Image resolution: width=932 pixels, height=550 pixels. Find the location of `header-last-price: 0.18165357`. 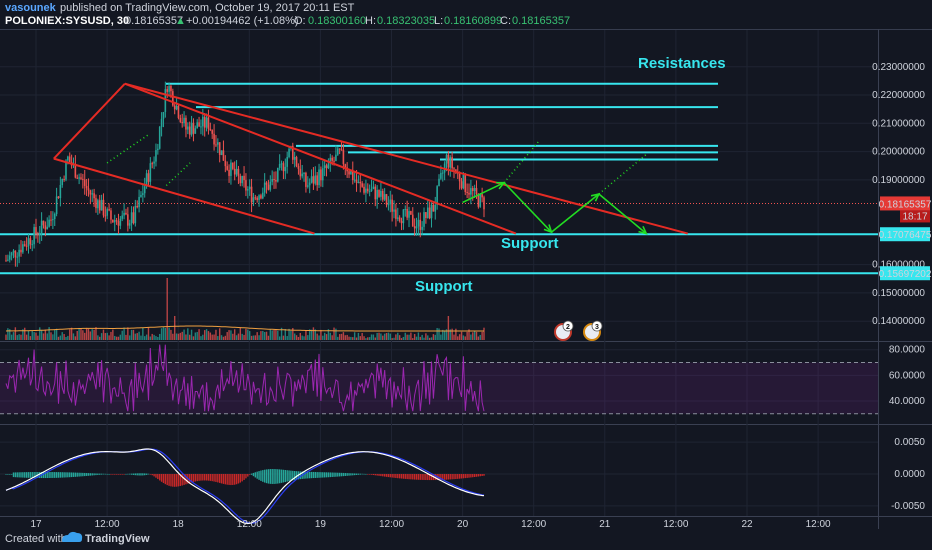

header-last-price: 0.18165357 is located at coordinates (154, 21).